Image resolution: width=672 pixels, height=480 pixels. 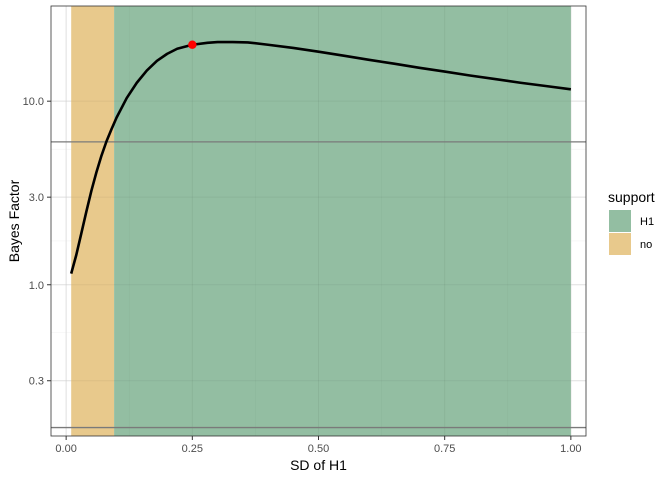 What do you see at coordinates (620, 221) in the screenshot?
I see `legend-key-H1` at bounding box center [620, 221].